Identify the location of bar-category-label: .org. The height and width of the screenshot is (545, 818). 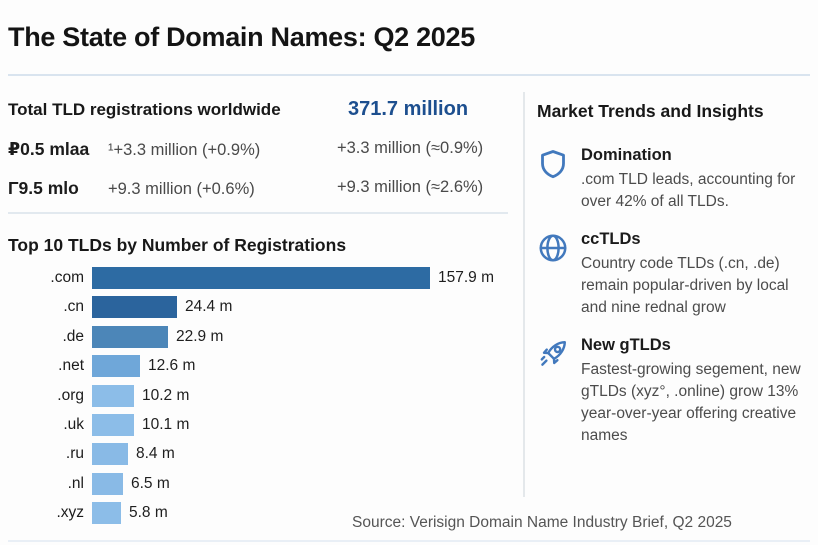
(70, 395).